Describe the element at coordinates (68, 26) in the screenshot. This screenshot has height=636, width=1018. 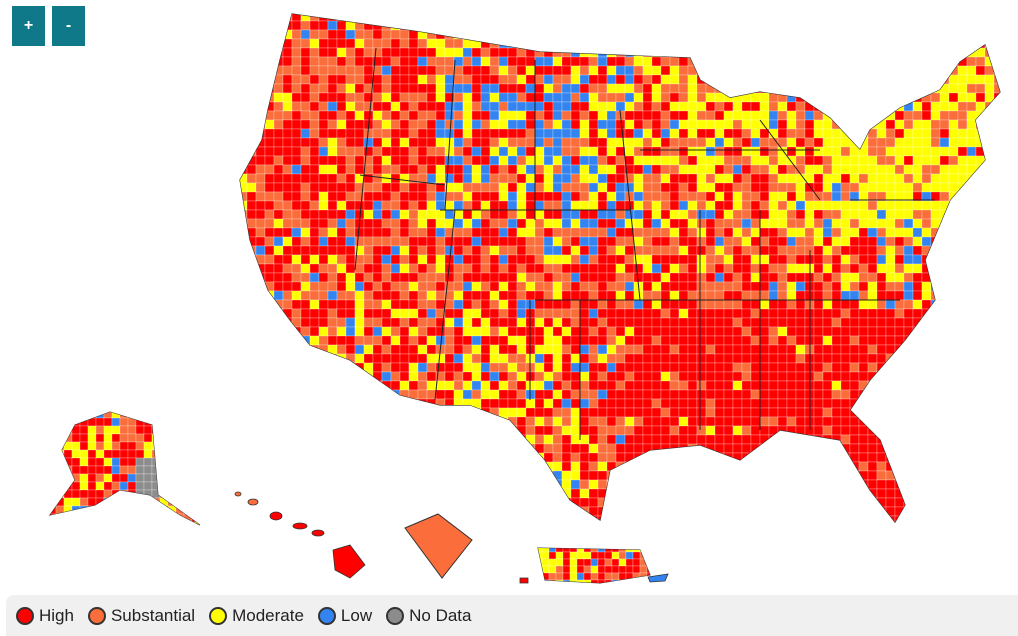
I see `zoom-out-button: -` at that location.